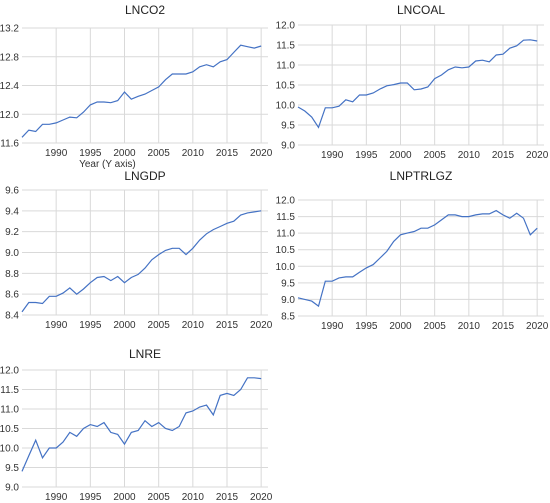 The image size is (550, 503). I want to click on y-tick-label: 12.4, so click(9, 86).